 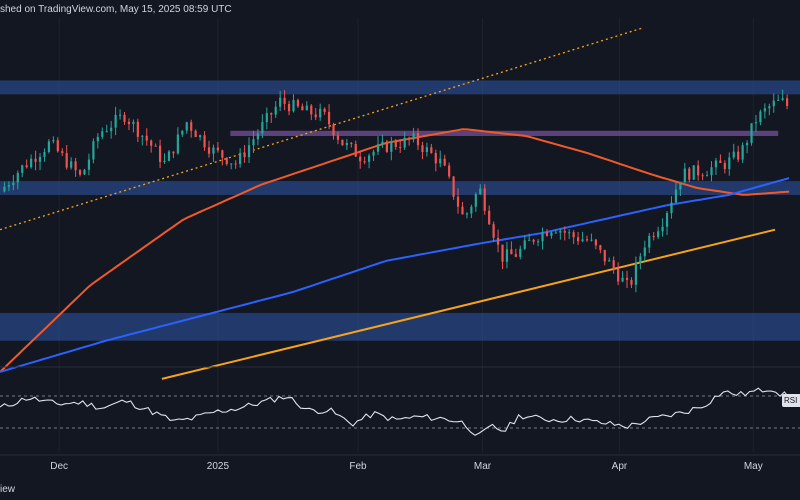 I want to click on rsi-label: RSI, so click(x=791, y=400).